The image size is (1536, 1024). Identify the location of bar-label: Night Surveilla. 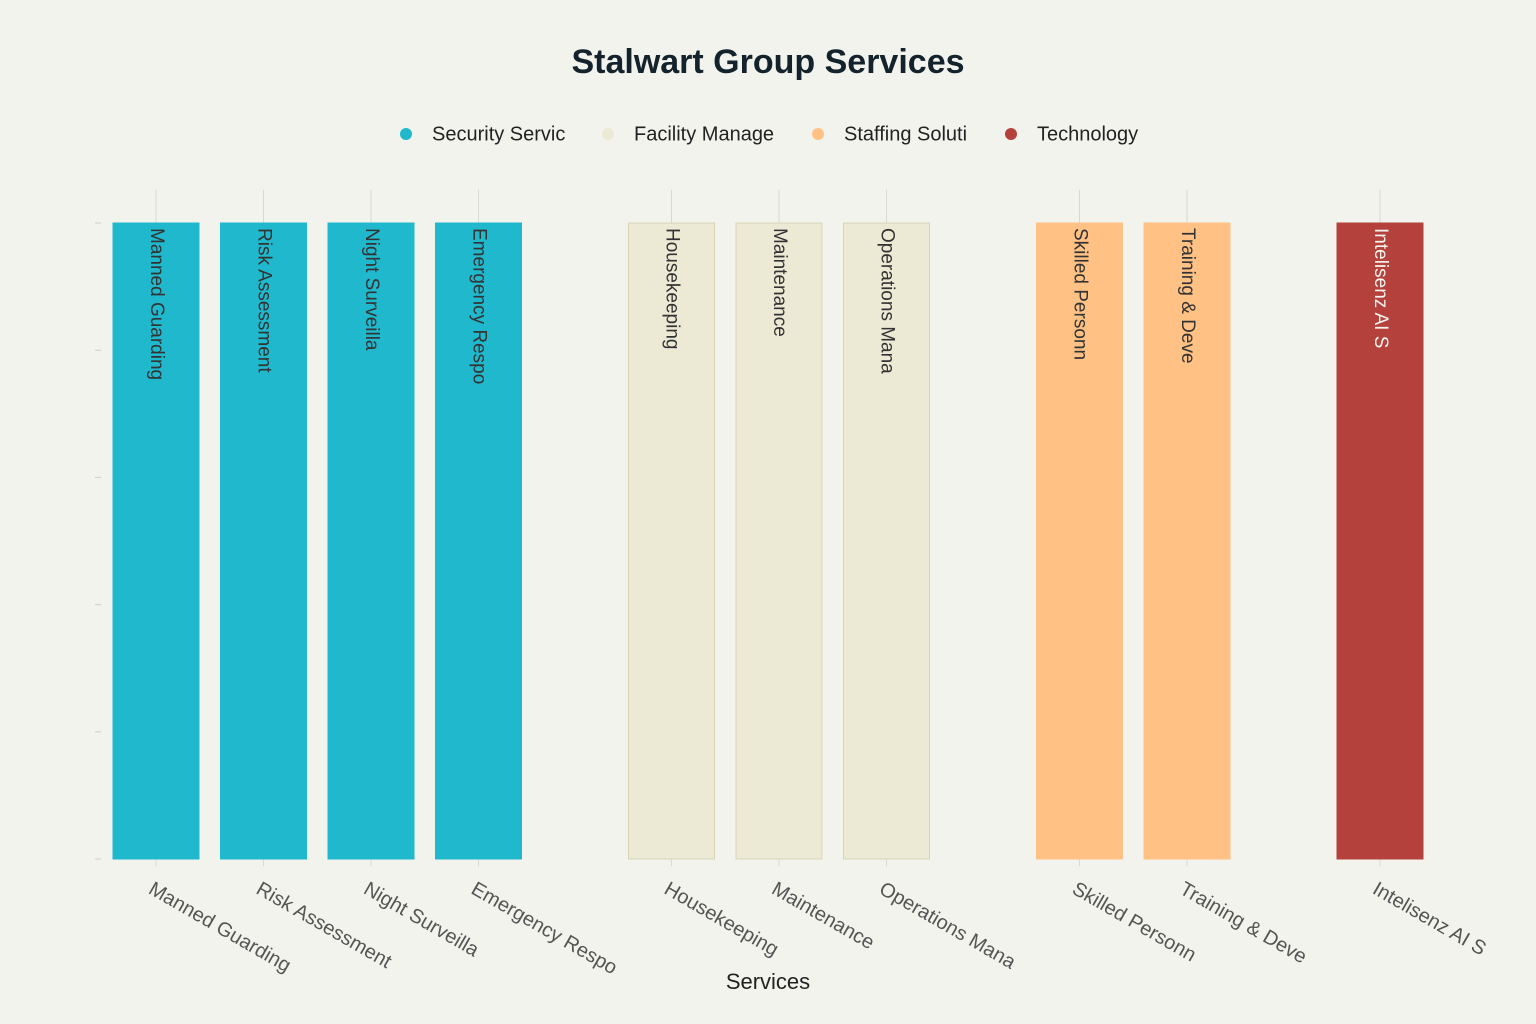
(371, 289).